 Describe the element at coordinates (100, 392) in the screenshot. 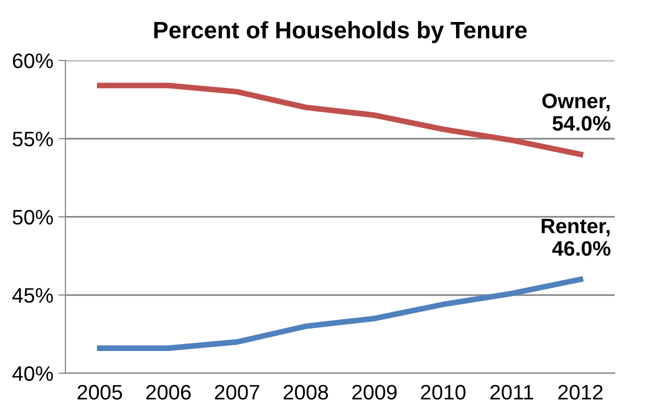

I see `x-tick-label: 2005` at that location.